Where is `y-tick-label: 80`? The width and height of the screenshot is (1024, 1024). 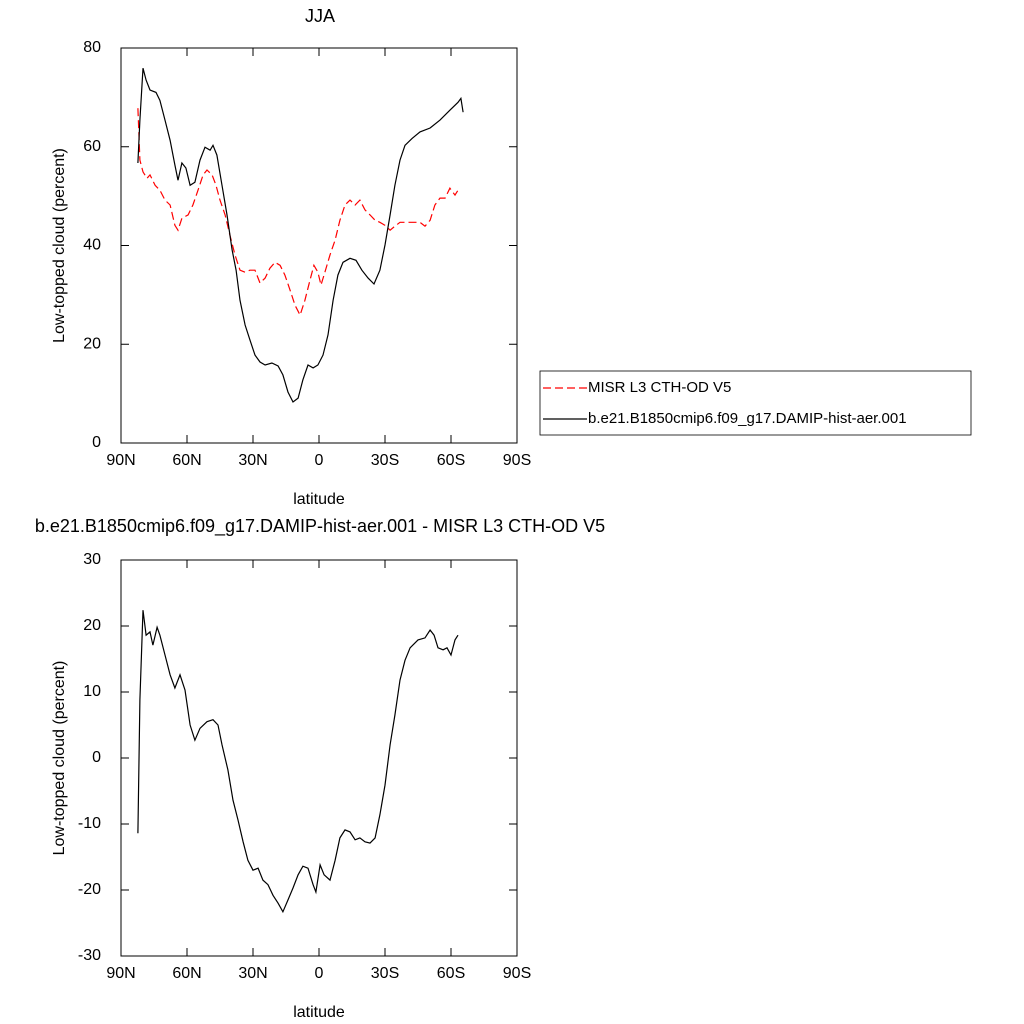
y-tick-label: 80 is located at coordinates (92, 47).